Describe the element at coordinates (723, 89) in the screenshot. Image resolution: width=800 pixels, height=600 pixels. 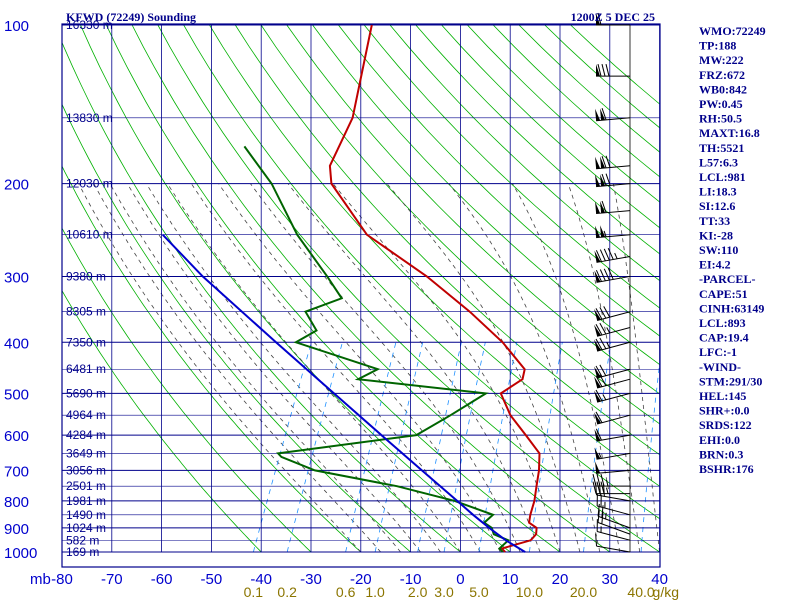
I see `index-item: WB0:842` at that location.